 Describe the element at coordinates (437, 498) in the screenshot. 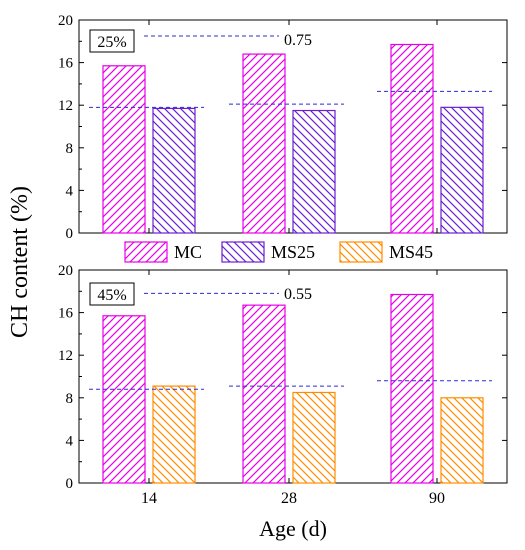

I see `xtick-label-90: 90` at that location.